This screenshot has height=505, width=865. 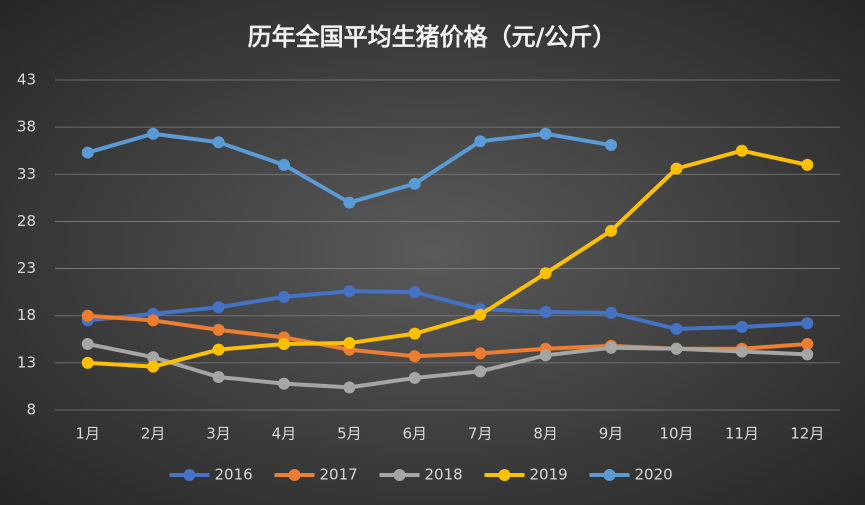 What do you see at coordinates (26, 221) in the screenshot?
I see `y-tick-label: 28` at bounding box center [26, 221].